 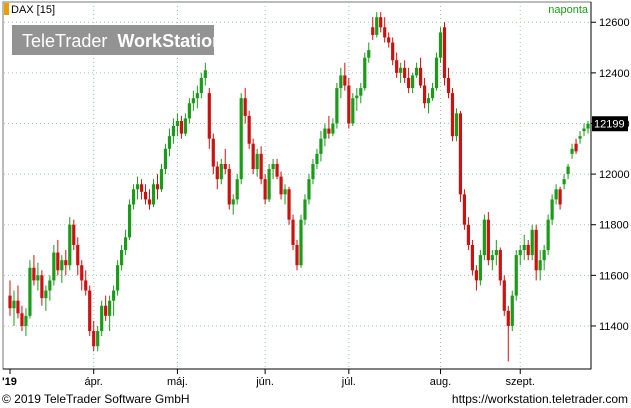 What do you see at coordinates (610, 185) in the screenshot?
I see `y-axis: 11400116001180012000122001240012600` at bounding box center [610, 185].